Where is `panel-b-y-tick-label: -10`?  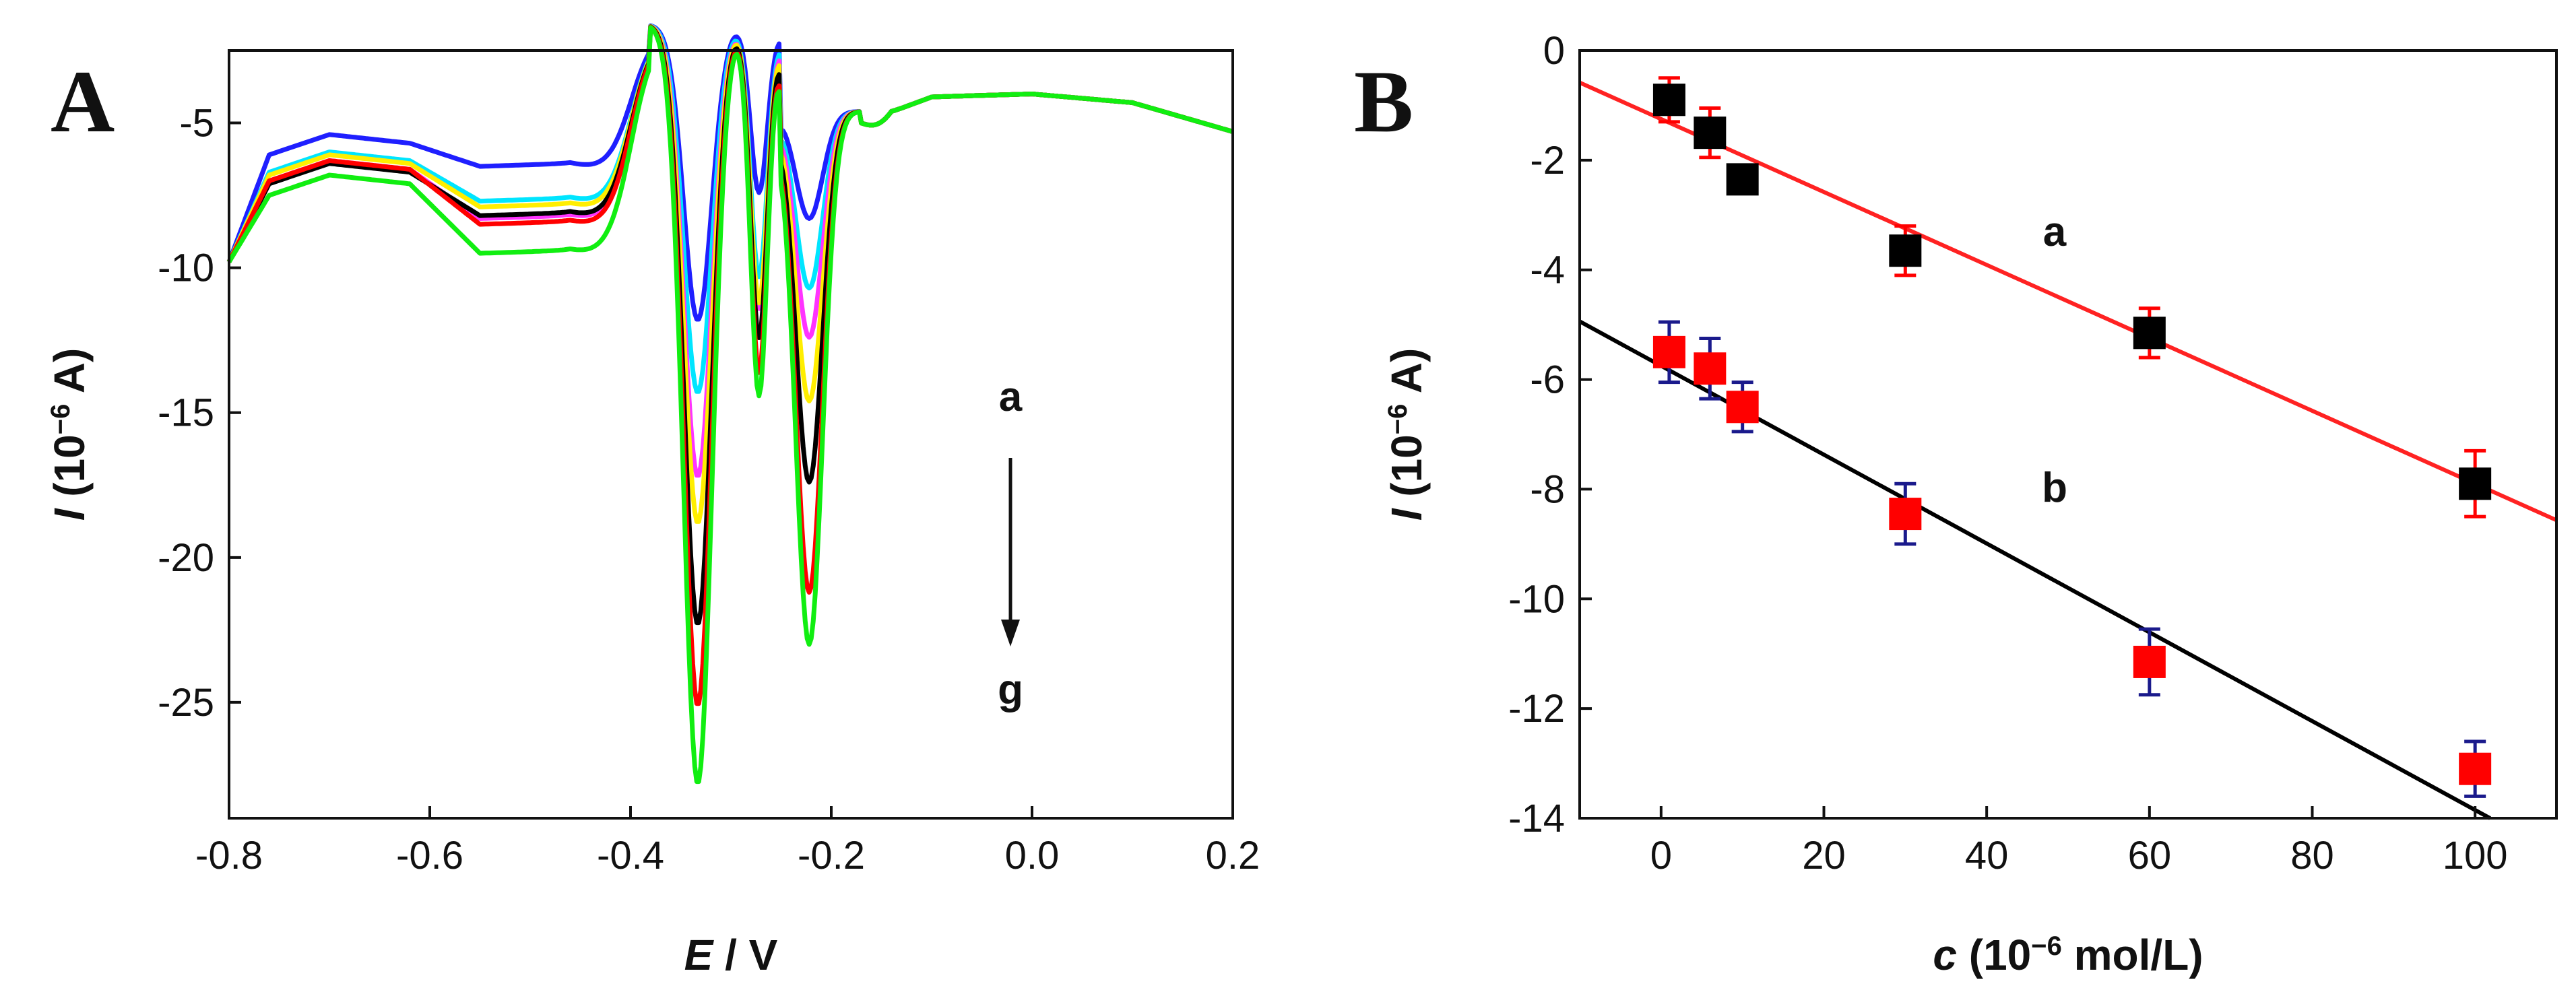
panel-b-y-tick-label: -10 is located at coordinates (1536, 599).